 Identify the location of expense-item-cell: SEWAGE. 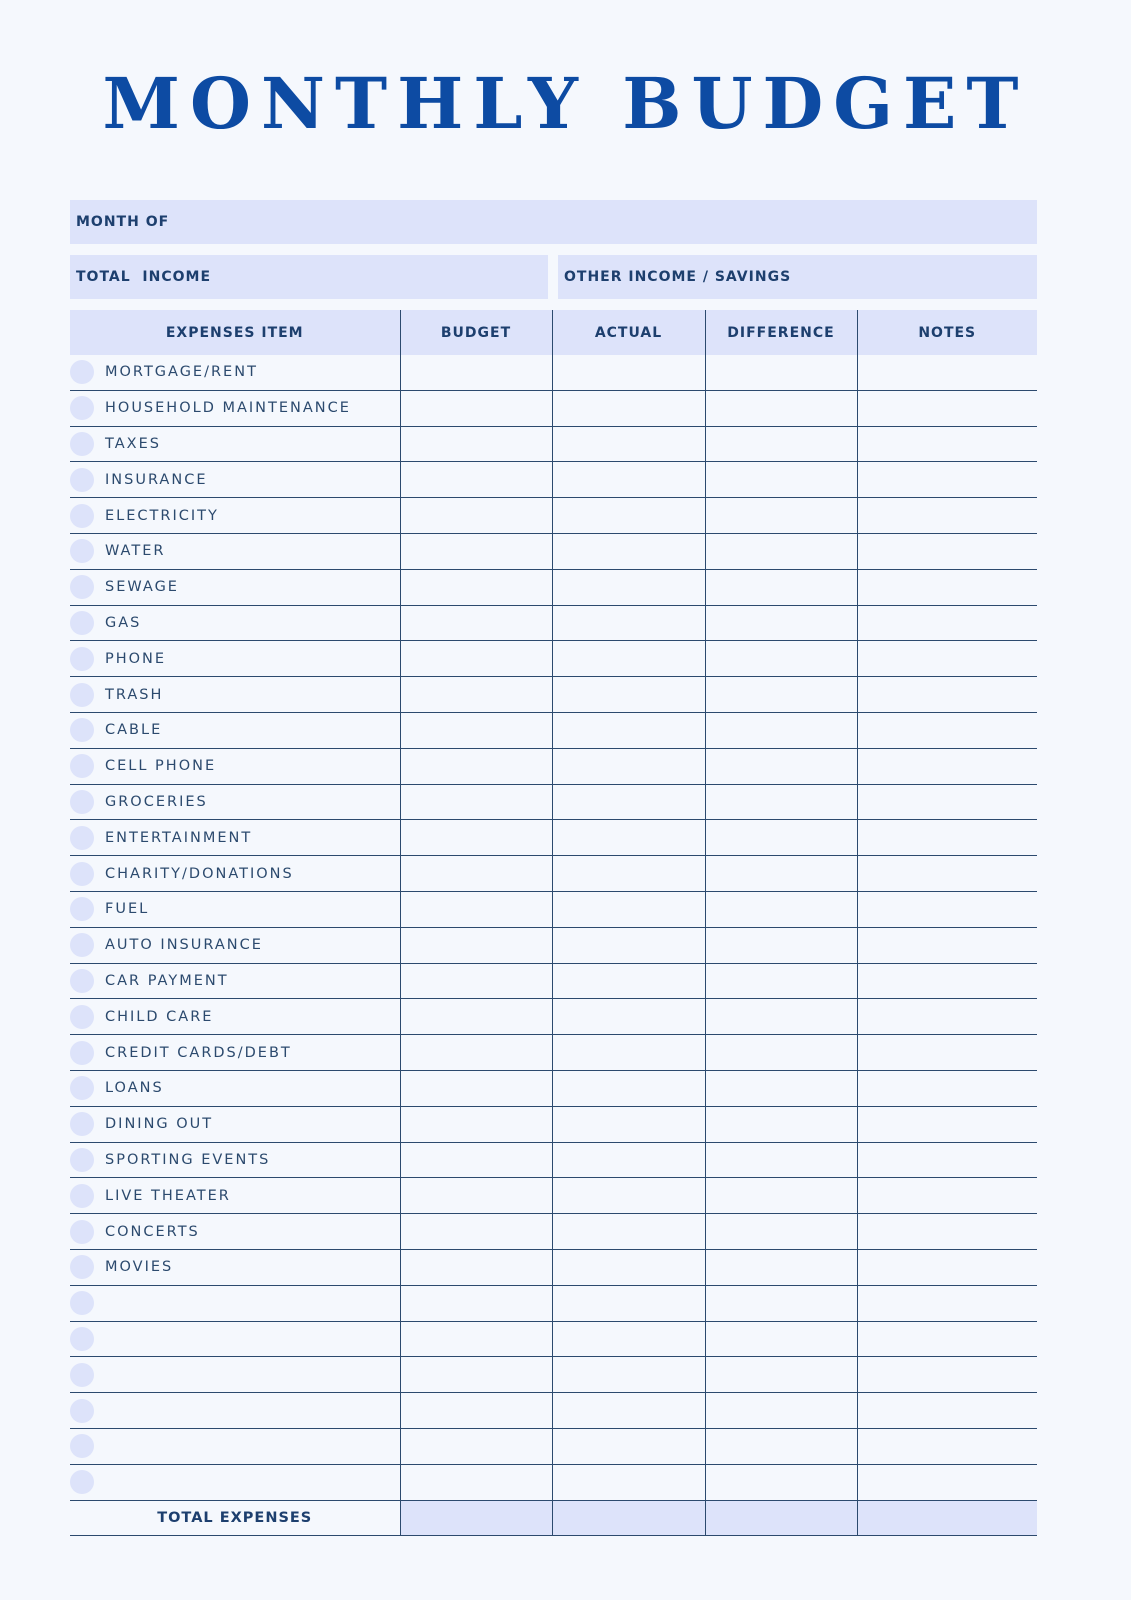
(235, 587).